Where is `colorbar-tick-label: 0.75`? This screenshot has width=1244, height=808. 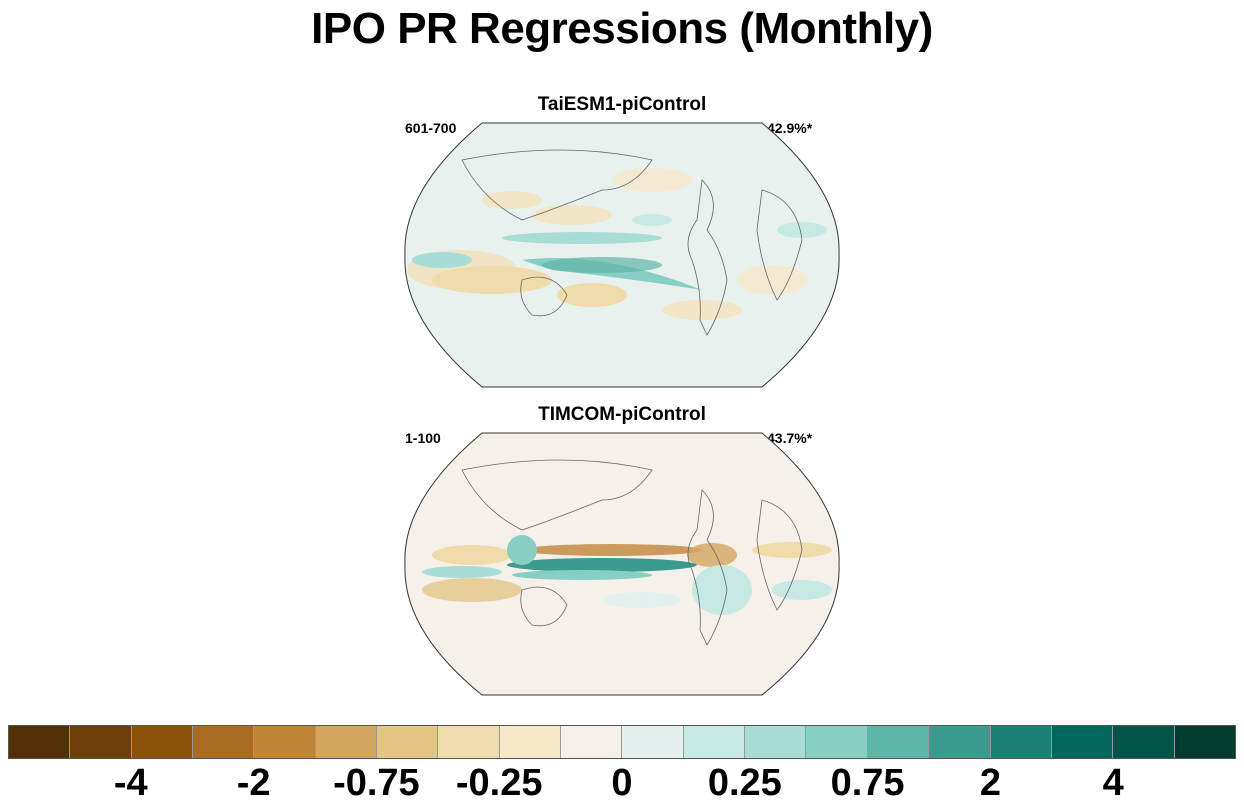 colorbar-tick-label: 0.75 is located at coordinates (867, 783).